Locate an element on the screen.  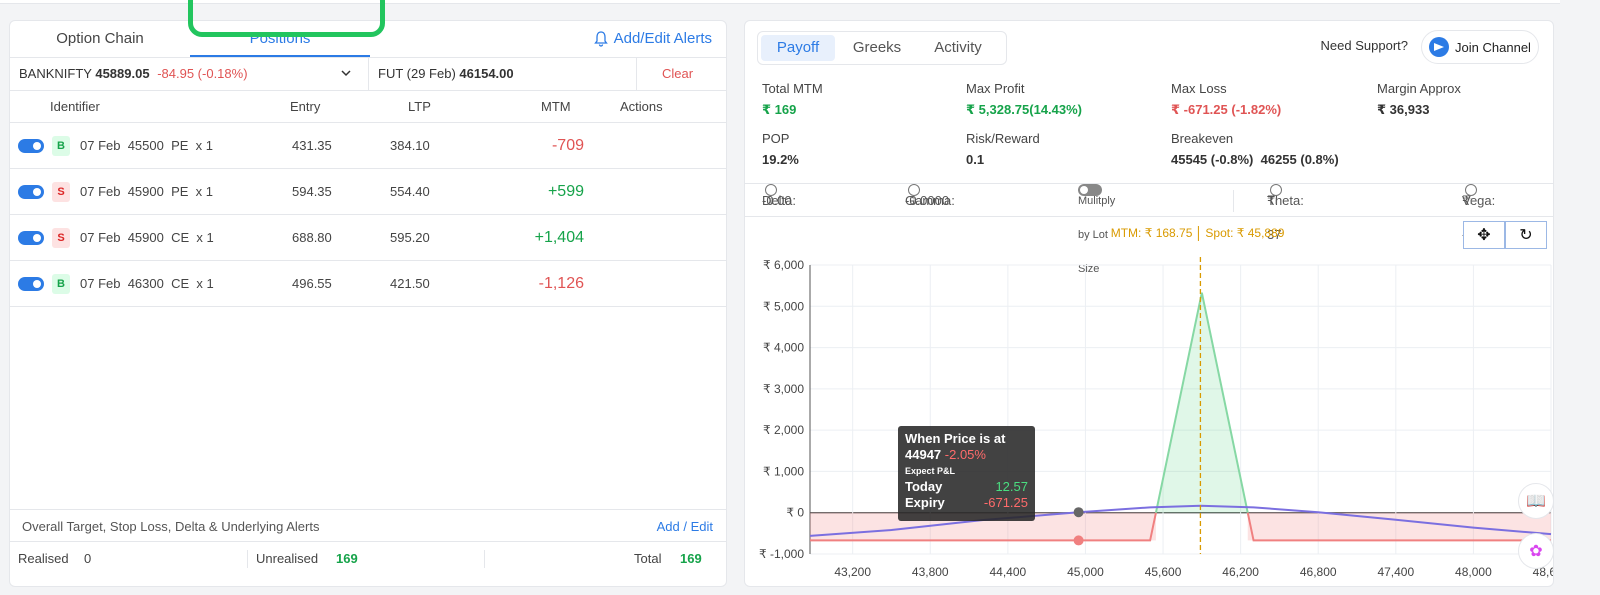
stat-label: Margin Approx is located at coordinates (1419, 88).